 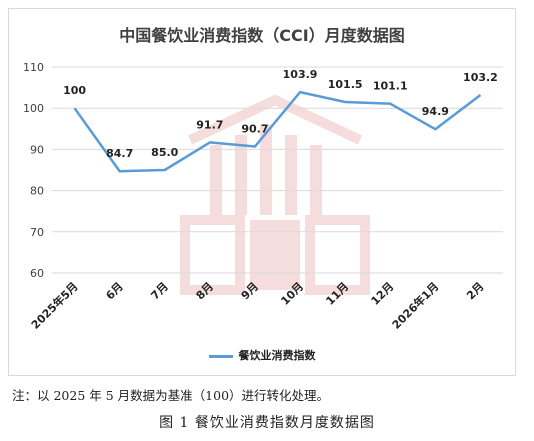 What do you see at coordinates (37, 273) in the screenshot?
I see `y-tick-label: 60` at bounding box center [37, 273].